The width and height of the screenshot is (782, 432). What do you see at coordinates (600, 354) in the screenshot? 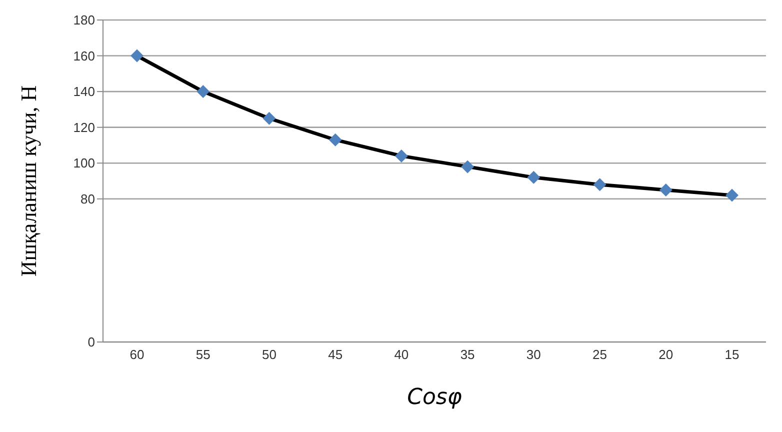
I see `x-tick-label: 25` at bounding box center [600, 354].